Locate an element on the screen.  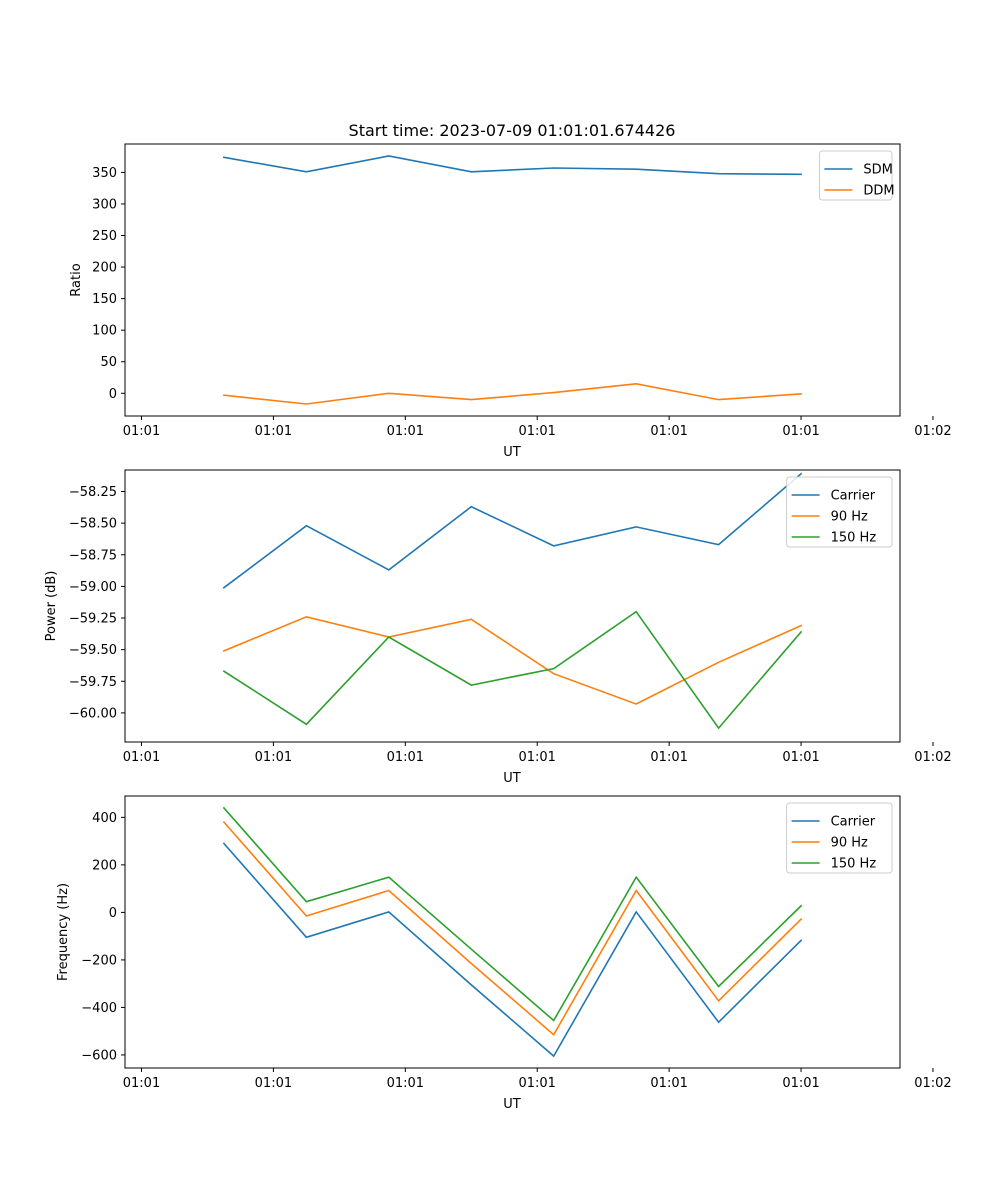
y-axis-label: Power (dB) is located at coordinates (51, 606).